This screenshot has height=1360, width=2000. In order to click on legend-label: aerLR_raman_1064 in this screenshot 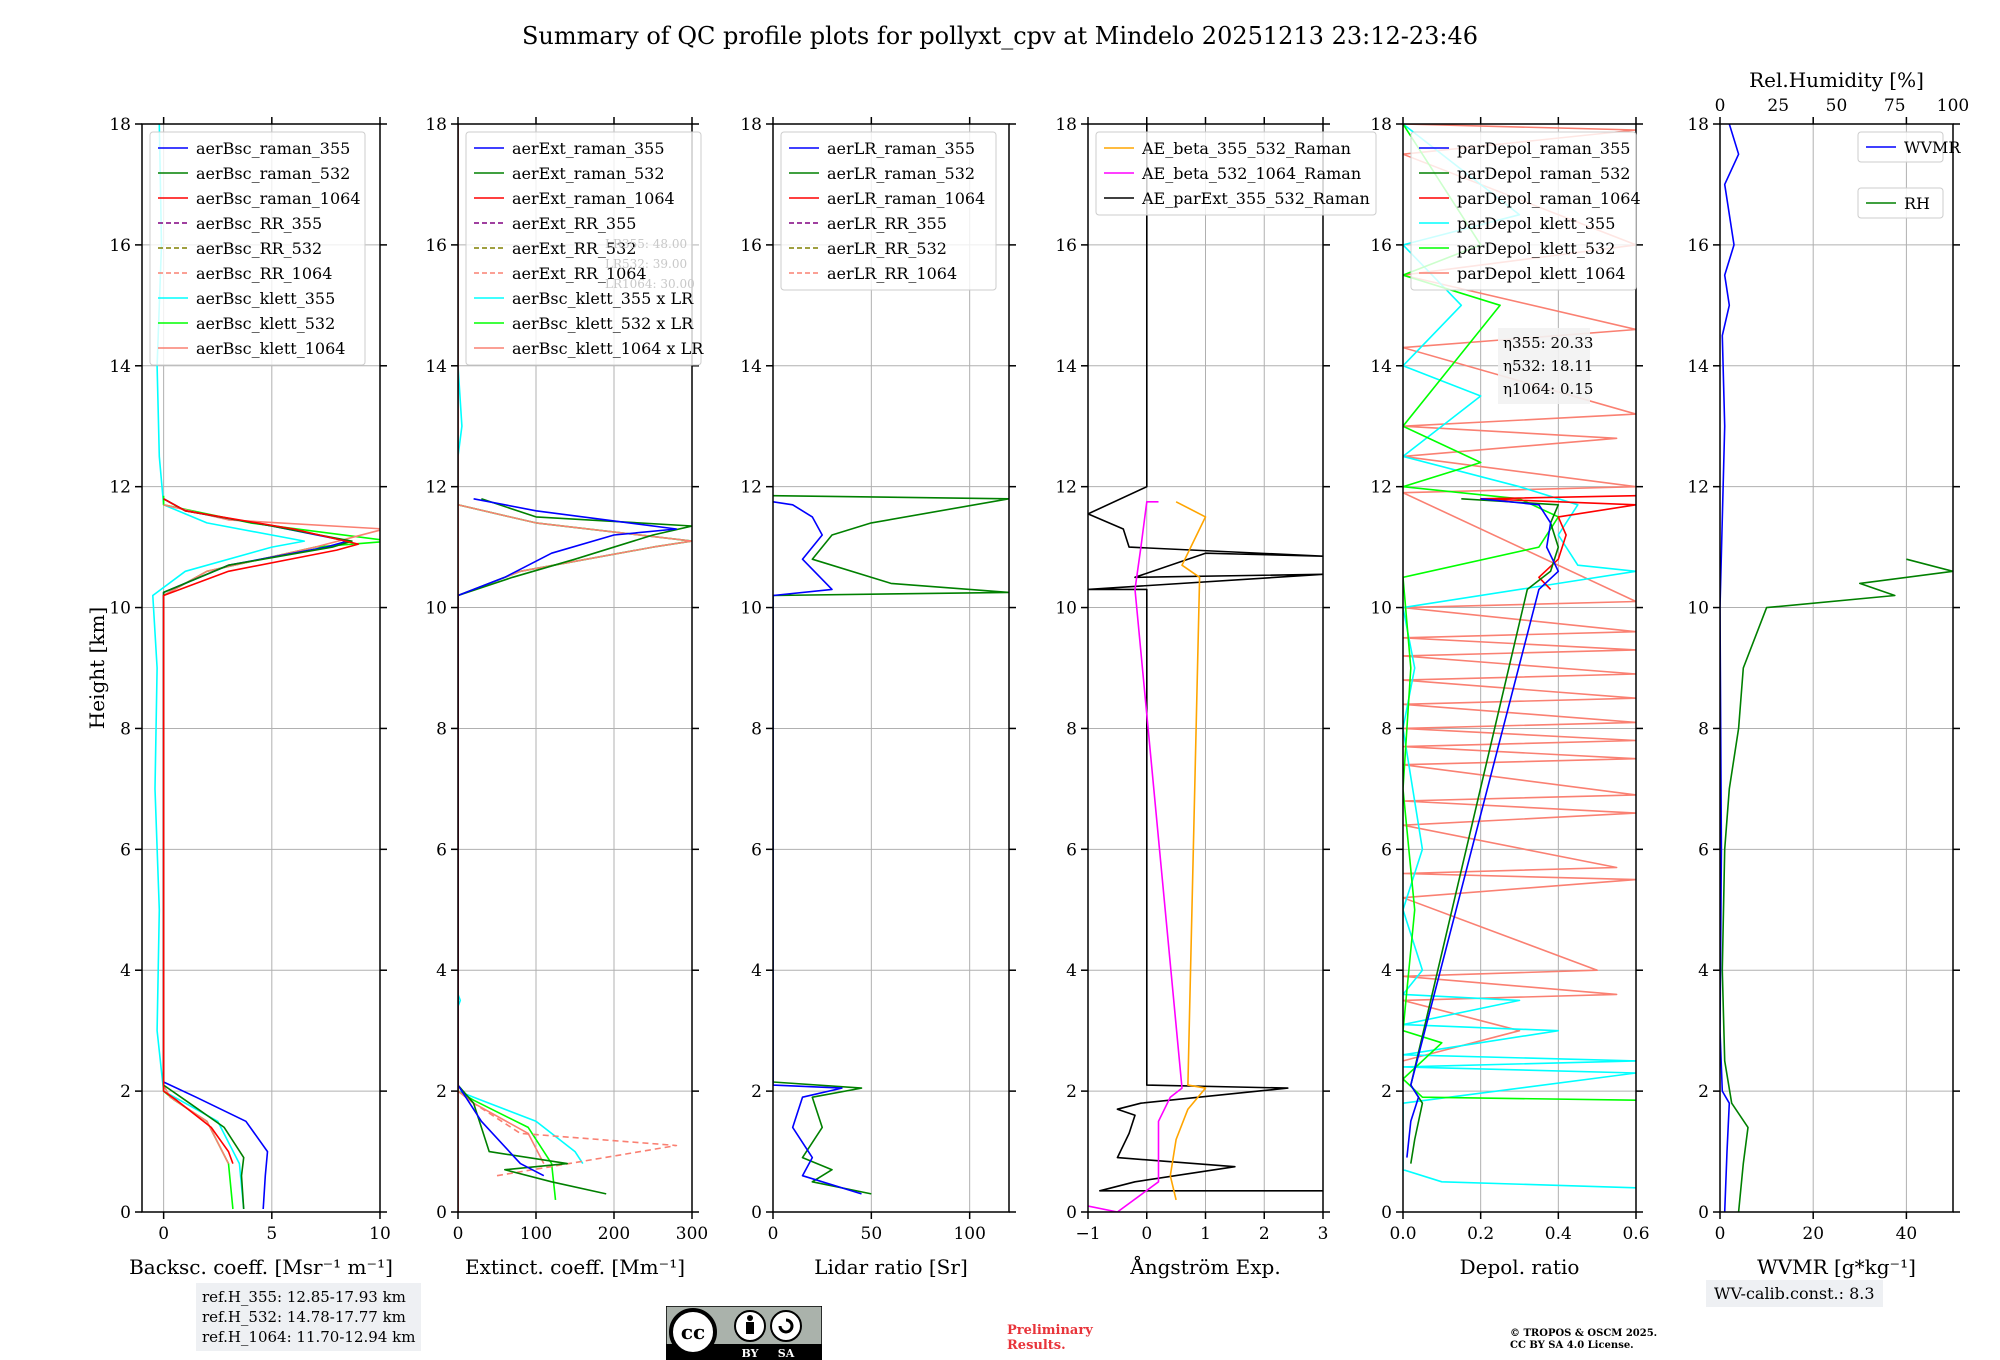, I will do `click(906, 198)`.